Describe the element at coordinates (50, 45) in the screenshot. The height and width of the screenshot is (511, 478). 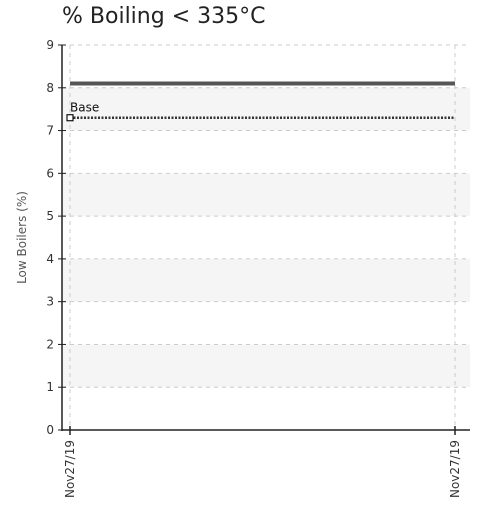
I see `y-tick-label: 9` at that location.